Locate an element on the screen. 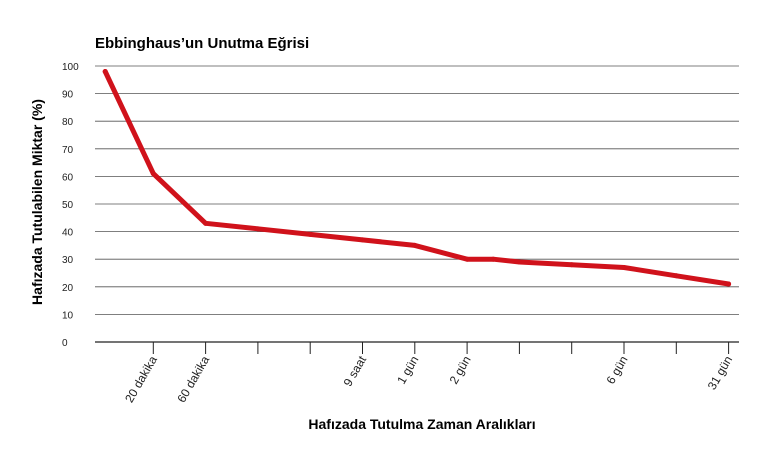 The height and width of the screenshot is (456, 780). x-tick-label: 20 dakika is located at coordinates (141, 379).